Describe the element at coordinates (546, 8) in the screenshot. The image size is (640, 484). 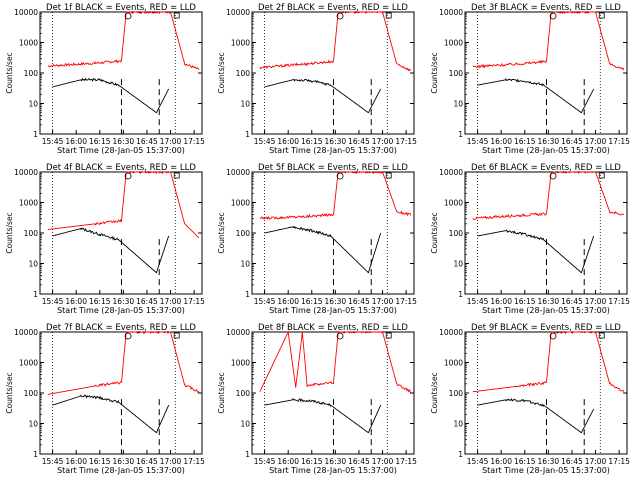
I see `panel-title: Det 3f BLACK = Events, RED = LLD` at that location.